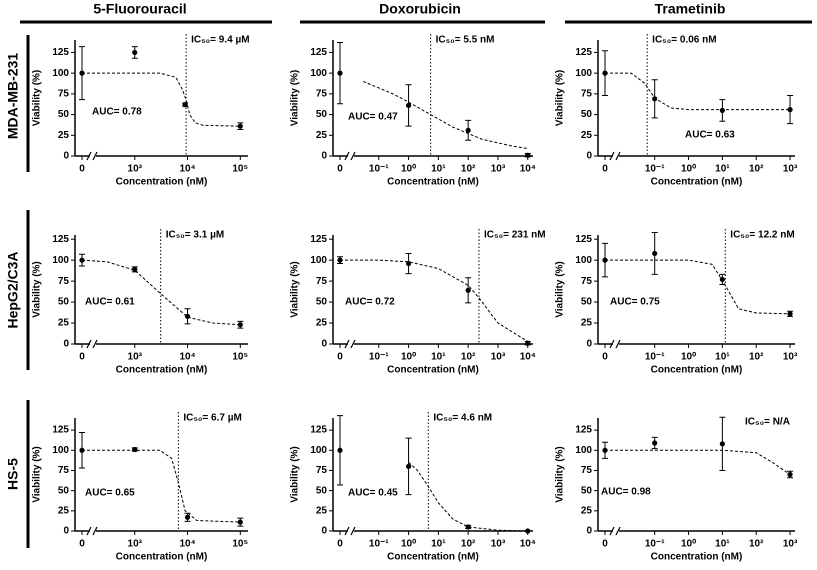 Image resolution: width=817 pixels, height=570 pixels. I want to click on ic50-label: IC₅₀= 231 nM, so click(515, 235).